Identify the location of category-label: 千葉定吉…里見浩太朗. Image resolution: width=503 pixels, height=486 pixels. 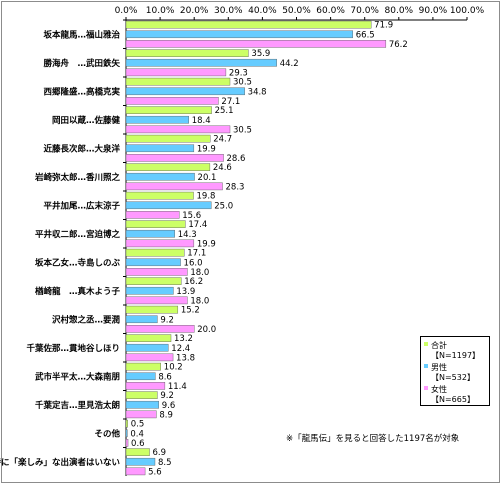
(77, 405).